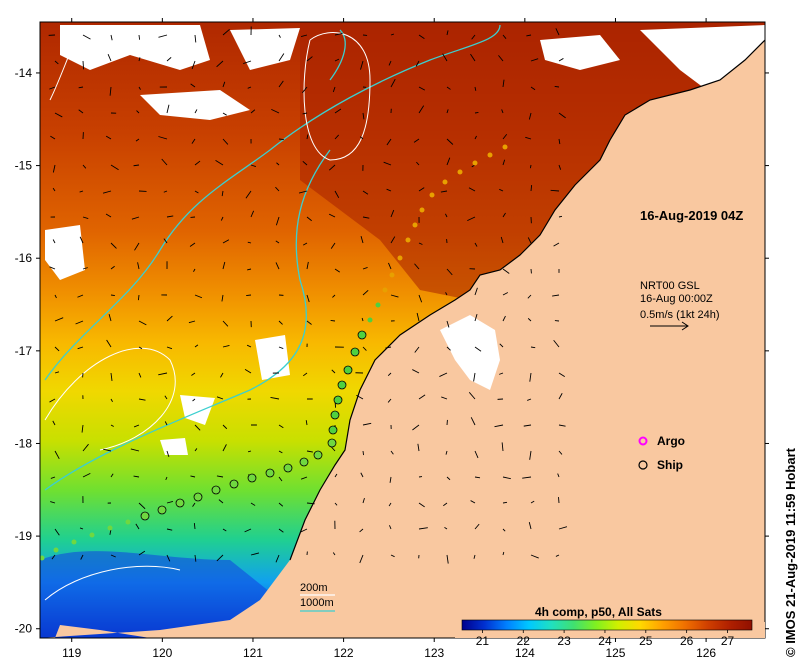 This screenshot has height=672, width=809. What do you see at coordinates (607, 625) in the screenshot?
I see `colorbar-scale` at bounding box center [607, 625].